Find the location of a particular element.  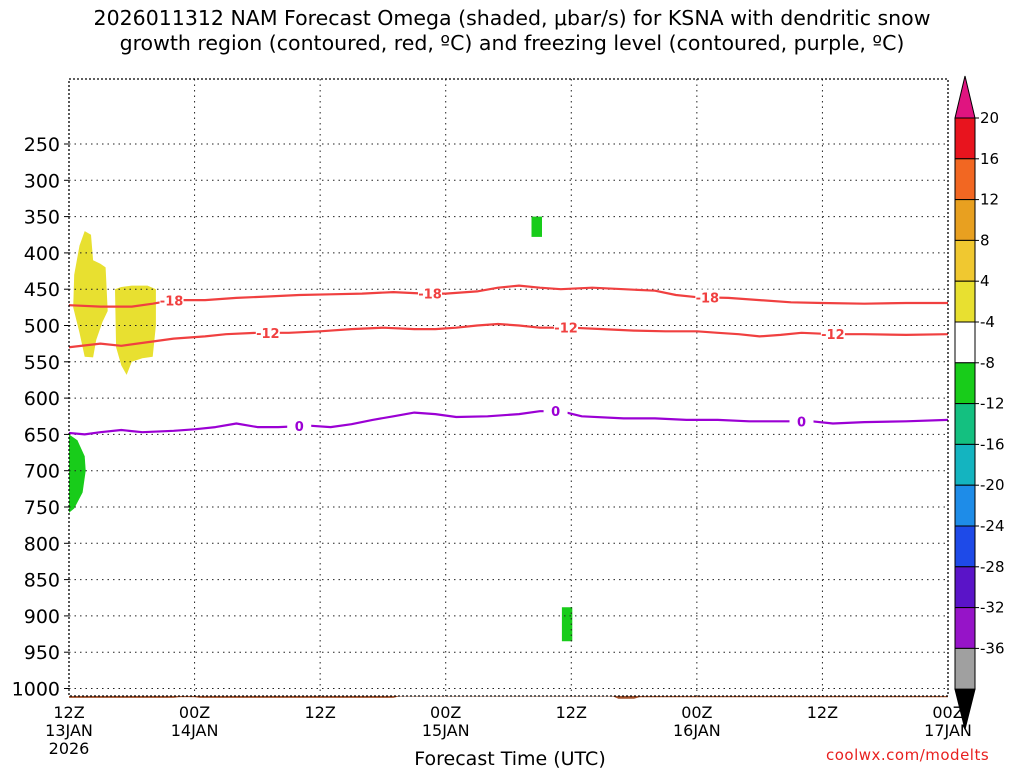

x-tick-label-24-1: 12Z is located at coordinates (319, 712).